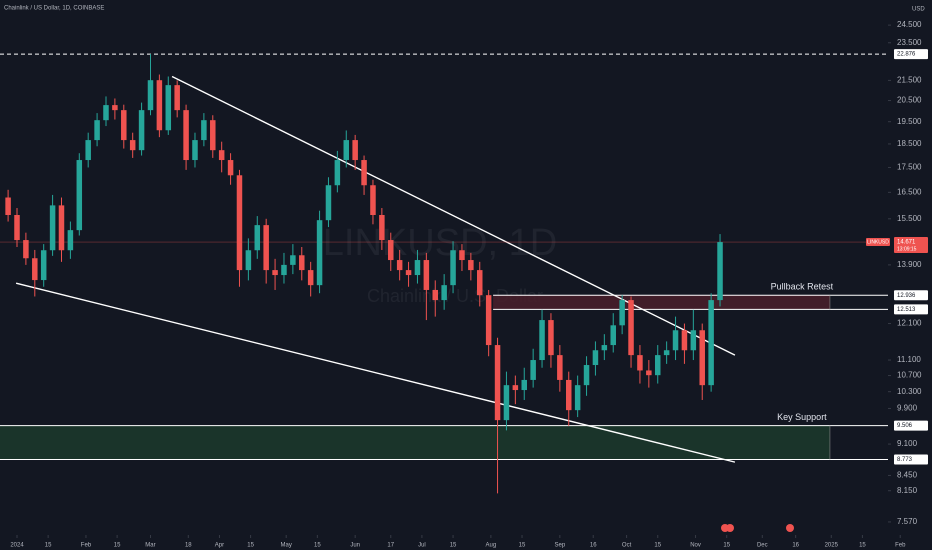 The width and height of the screenshot is (932, 550). Describe the element at coordinates (491, 546) in the screenshot. I see `x-tick-label: Aug` at that location.